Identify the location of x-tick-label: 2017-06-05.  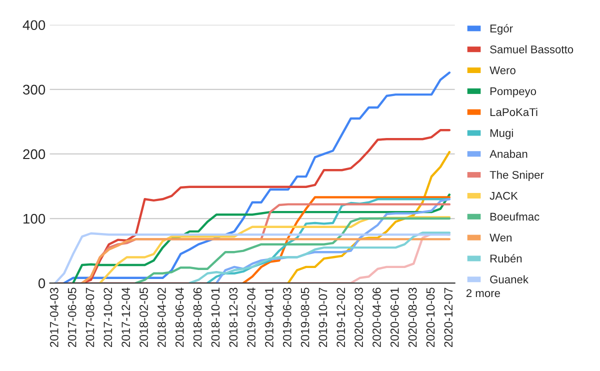
(72, 318).